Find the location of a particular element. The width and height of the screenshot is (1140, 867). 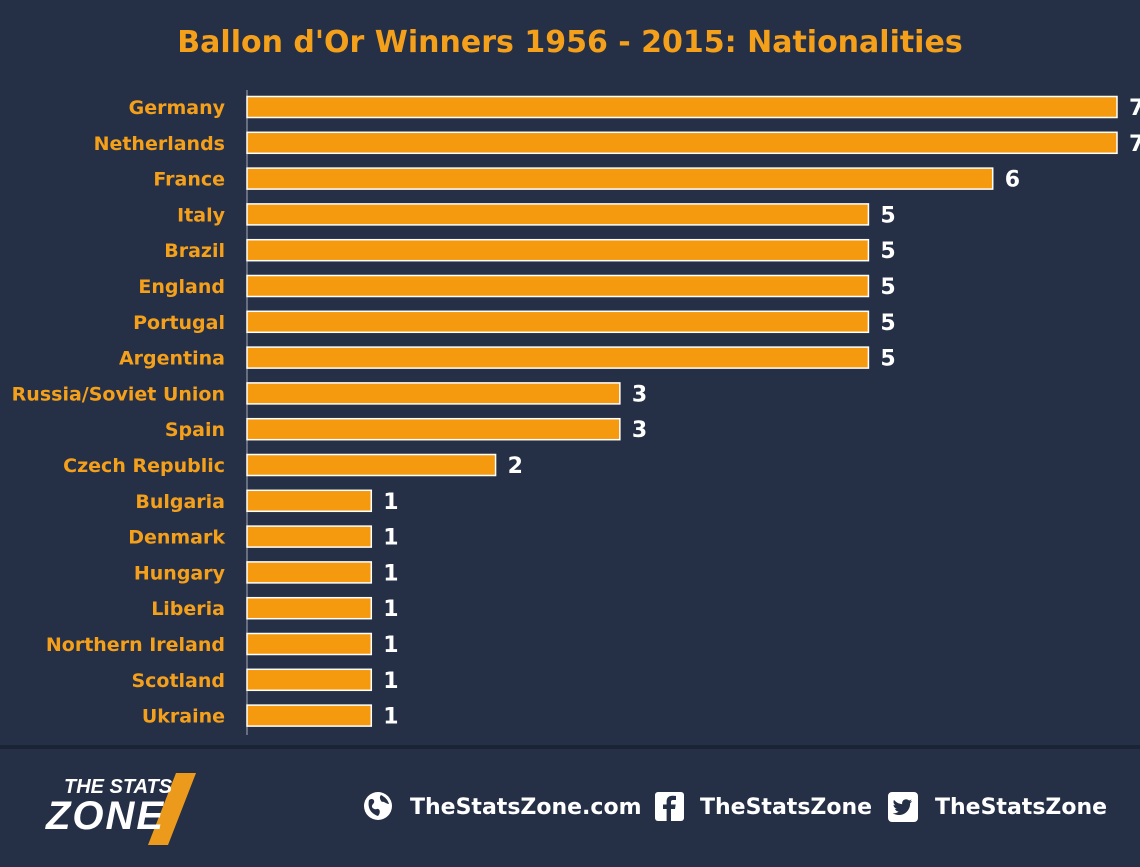

stats-zone-logo: THE STATS ZONE is located at coordinates (120, 809).